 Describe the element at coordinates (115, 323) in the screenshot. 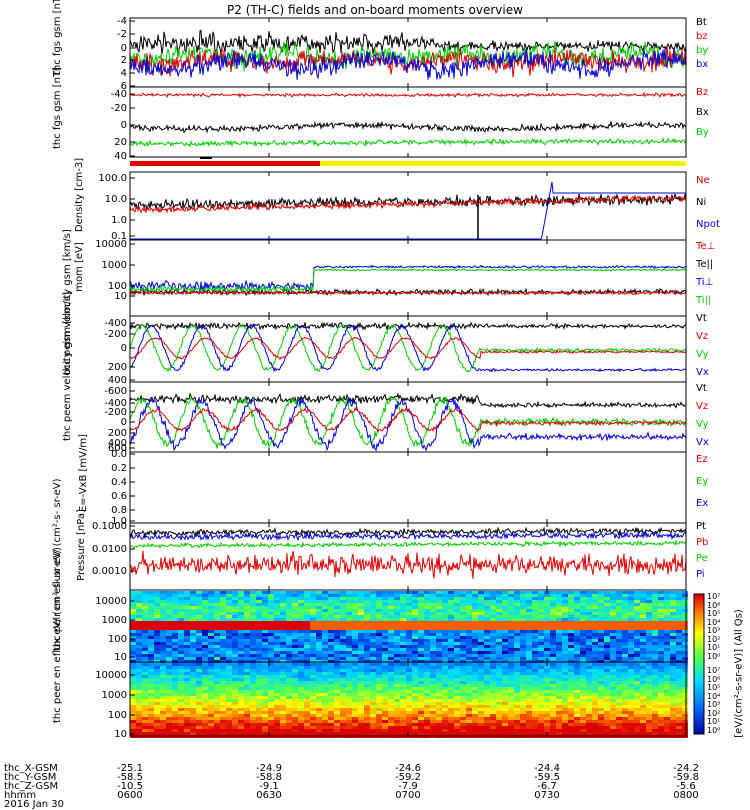

I see `y-tick-label: -400` at that location.